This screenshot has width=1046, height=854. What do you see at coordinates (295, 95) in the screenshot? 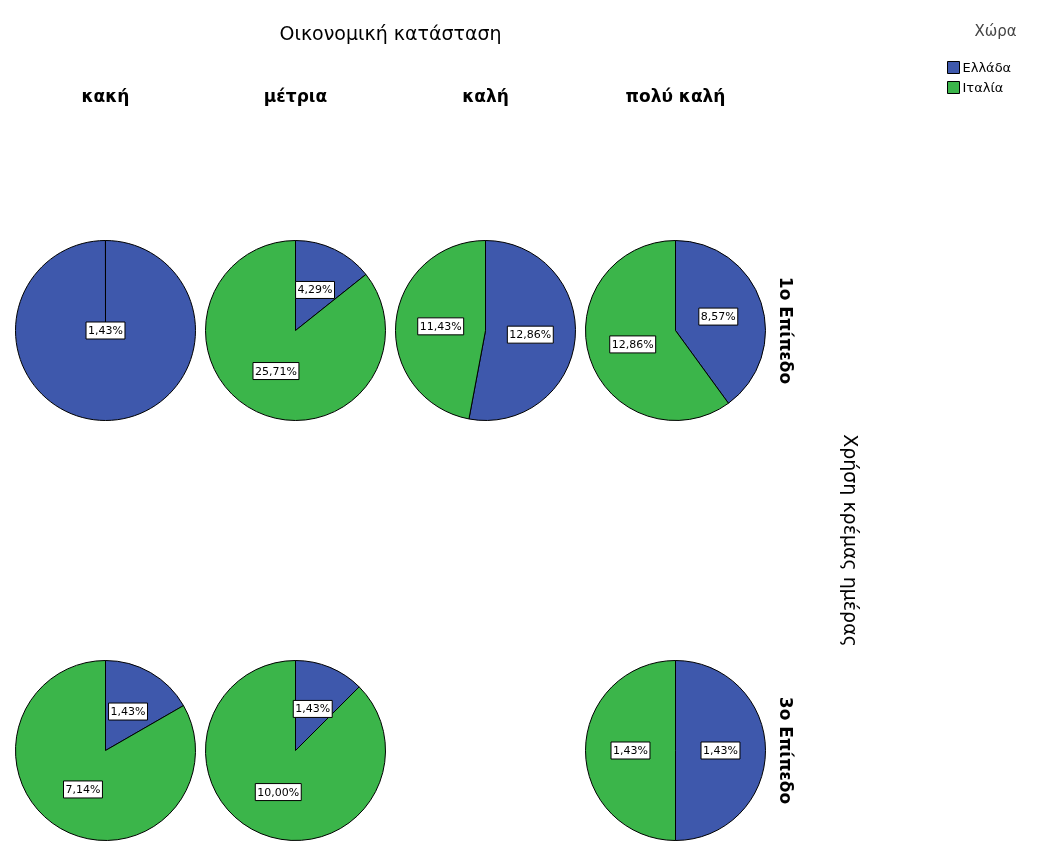
I see `chart-subtitle: μέτρια` at bounding box center [295, 95].